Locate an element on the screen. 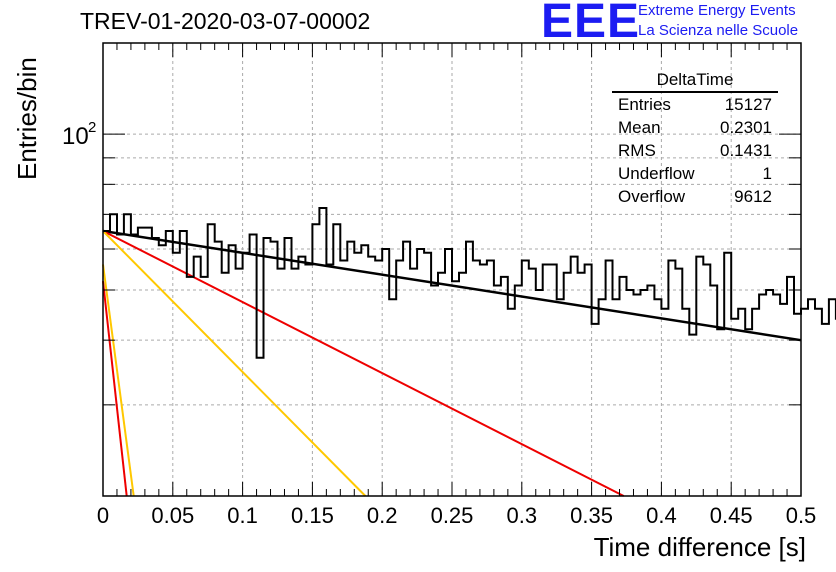  stats-label: RMS is located at coordinates (637, 150).